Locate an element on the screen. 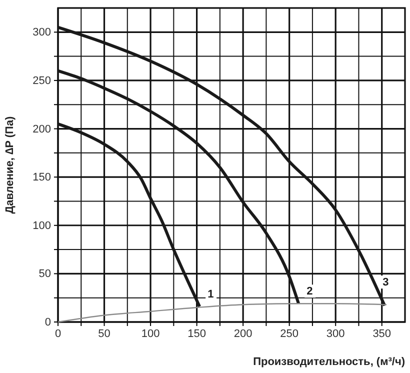  x-axis-title: Производительность, (м³/ч) is located at coordinates (329, 362).